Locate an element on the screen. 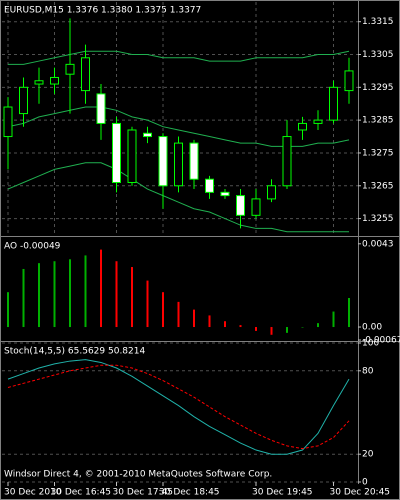 The height and width of the screenshot is (500, 400). y-tick-label: 1.3285 is located at coordinates (378, 121).